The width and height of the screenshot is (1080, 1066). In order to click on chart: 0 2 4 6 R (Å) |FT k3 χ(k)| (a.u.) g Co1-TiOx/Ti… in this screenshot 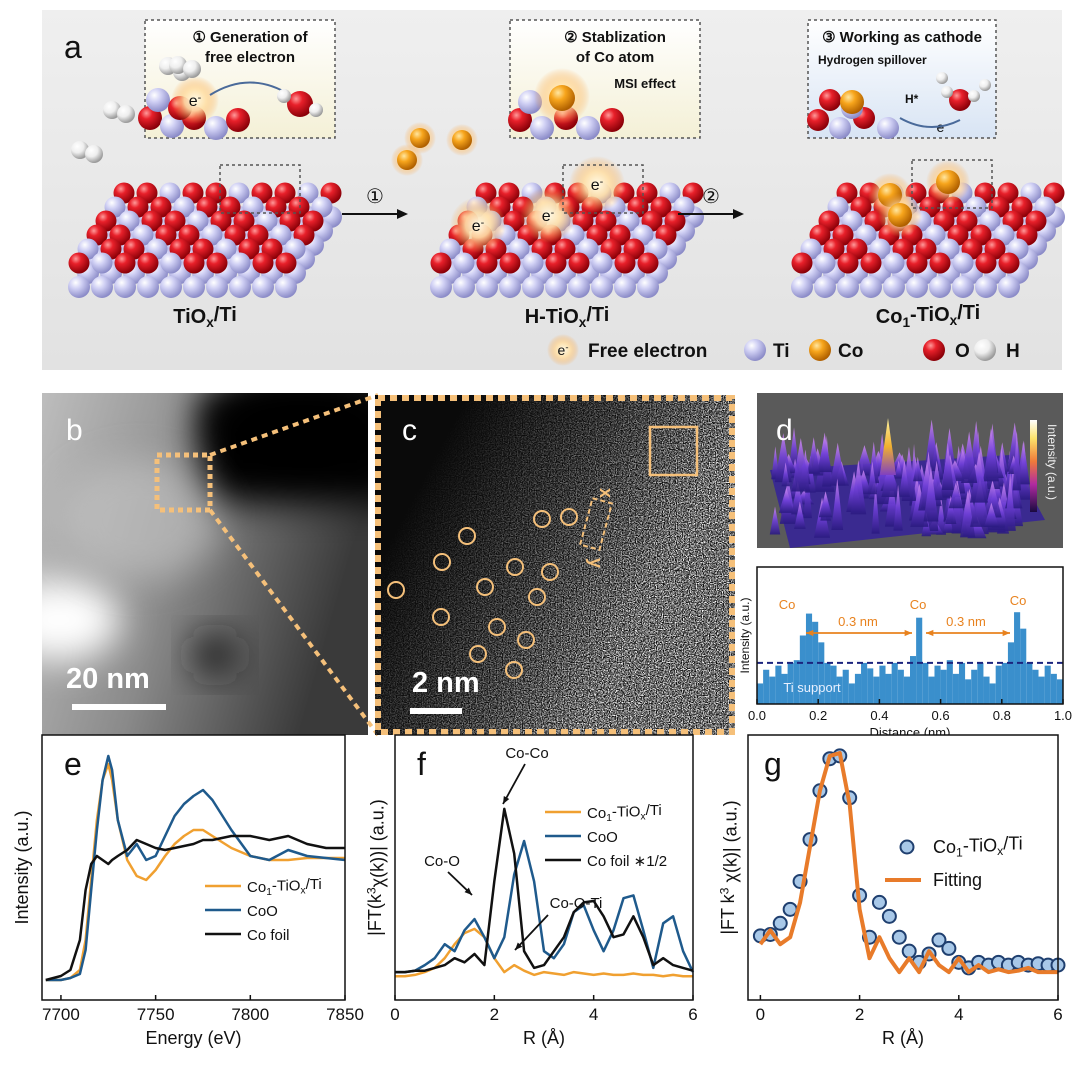, I will do `click(891, 891)`.